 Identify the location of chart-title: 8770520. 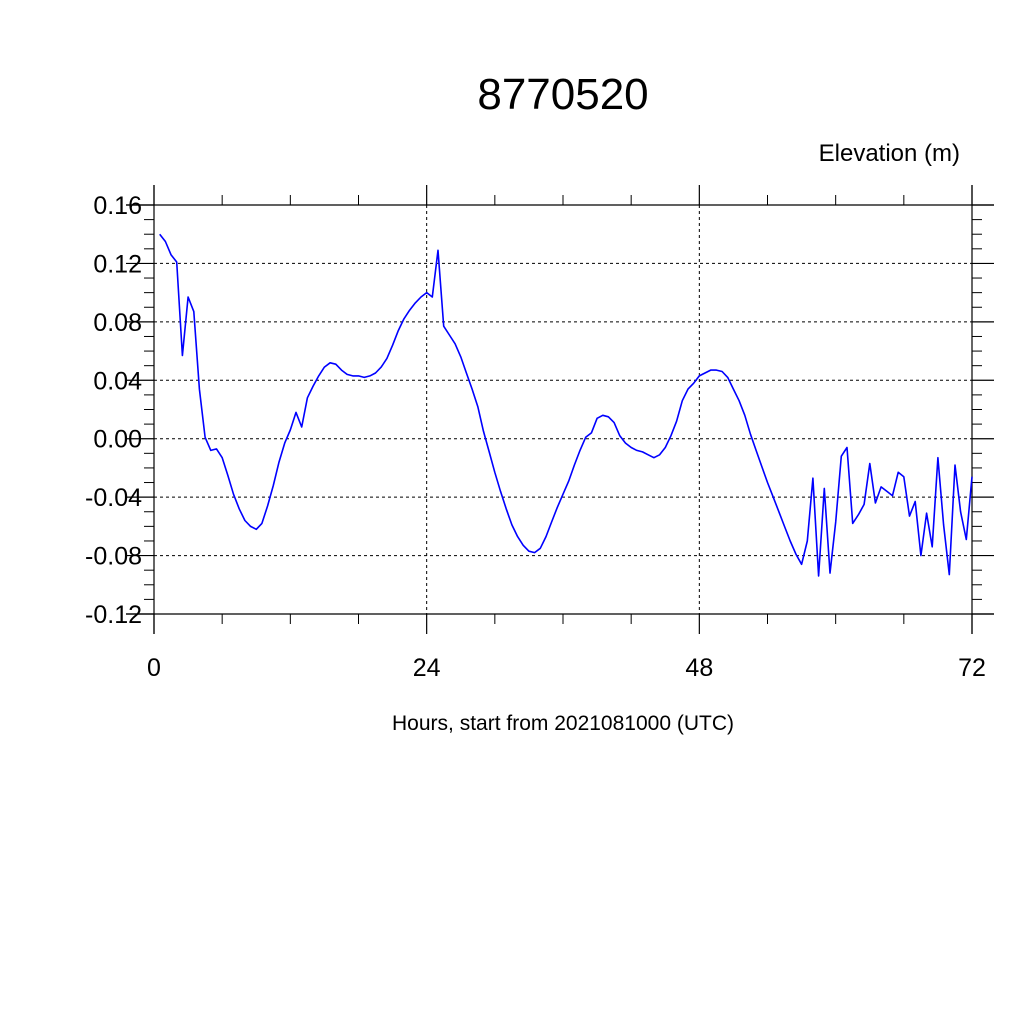
(562, 94).